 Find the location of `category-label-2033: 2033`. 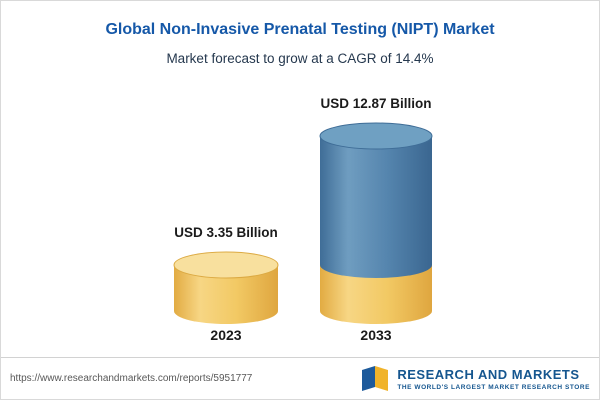

category-label-2033: 2033 is located at coordinates (376, 335).